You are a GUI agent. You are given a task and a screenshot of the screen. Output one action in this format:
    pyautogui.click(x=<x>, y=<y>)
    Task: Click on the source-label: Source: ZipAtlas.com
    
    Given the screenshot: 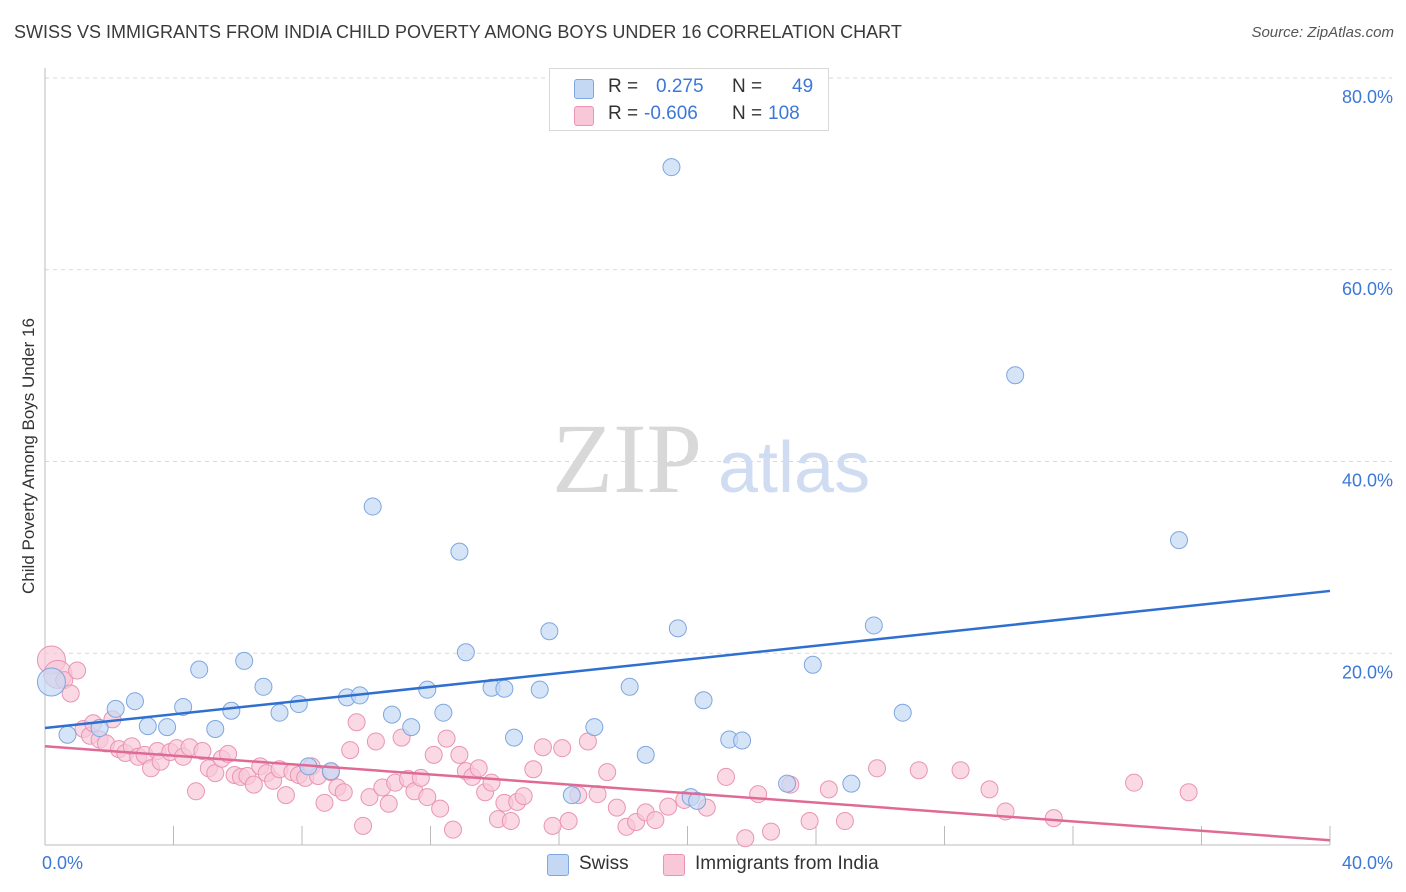 What is the action you would take?
    pyautogui.click(x=1322, y=32)
    